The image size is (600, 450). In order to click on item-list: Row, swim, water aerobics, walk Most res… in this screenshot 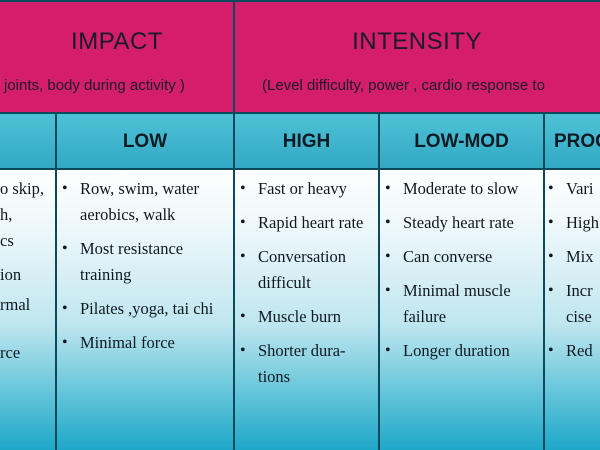, I will do `click(143, 270)`.